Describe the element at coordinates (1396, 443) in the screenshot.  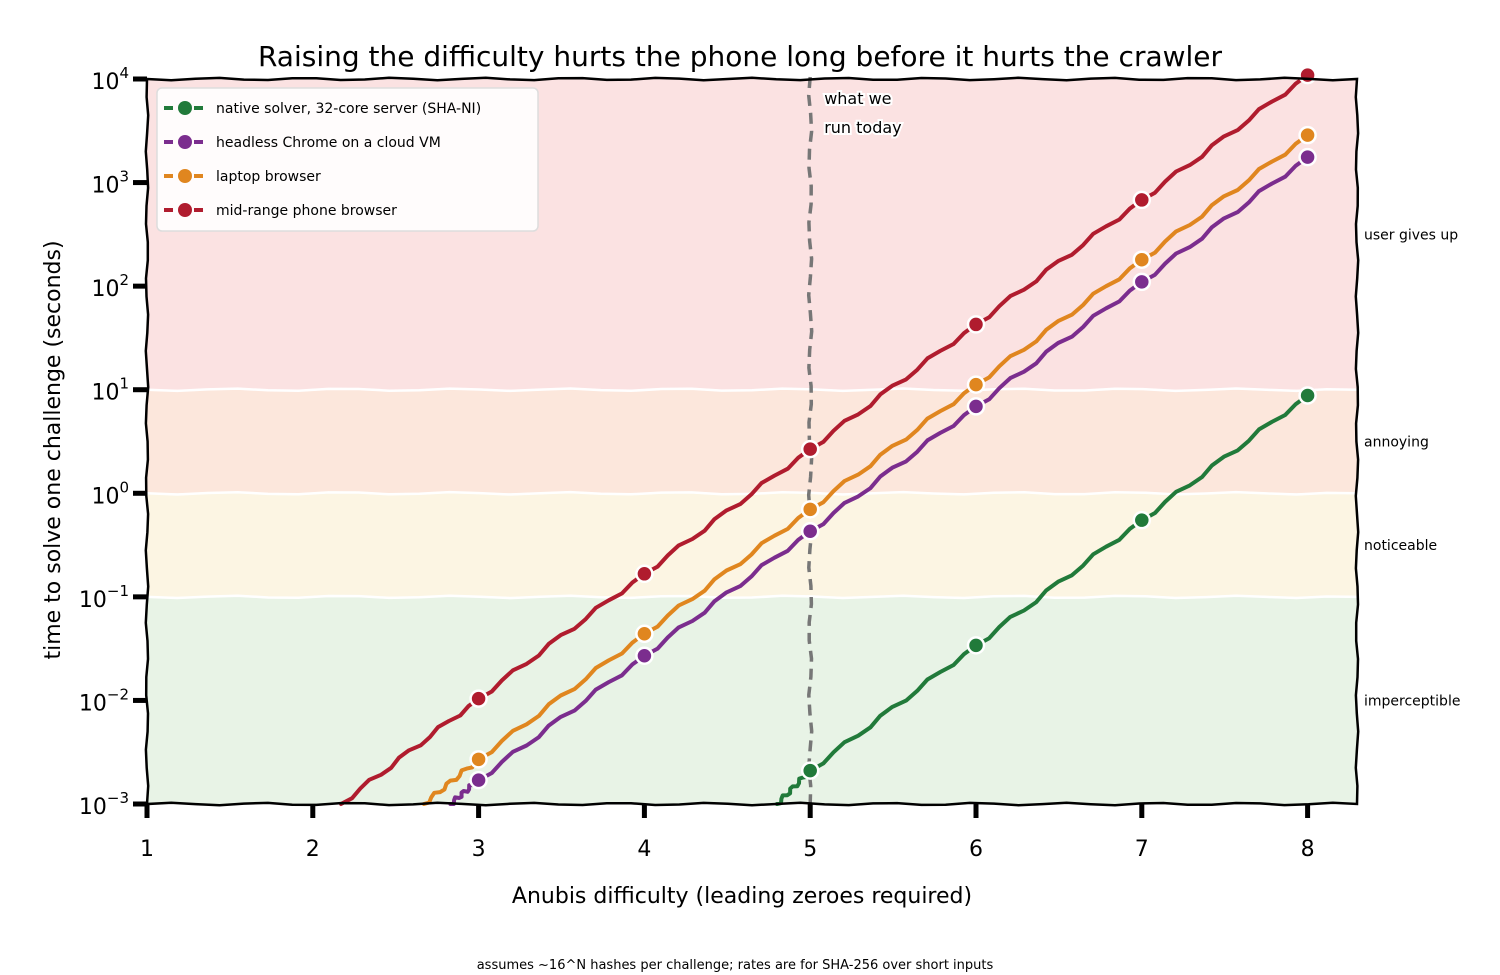
I see `band-label: annoying` at that location.